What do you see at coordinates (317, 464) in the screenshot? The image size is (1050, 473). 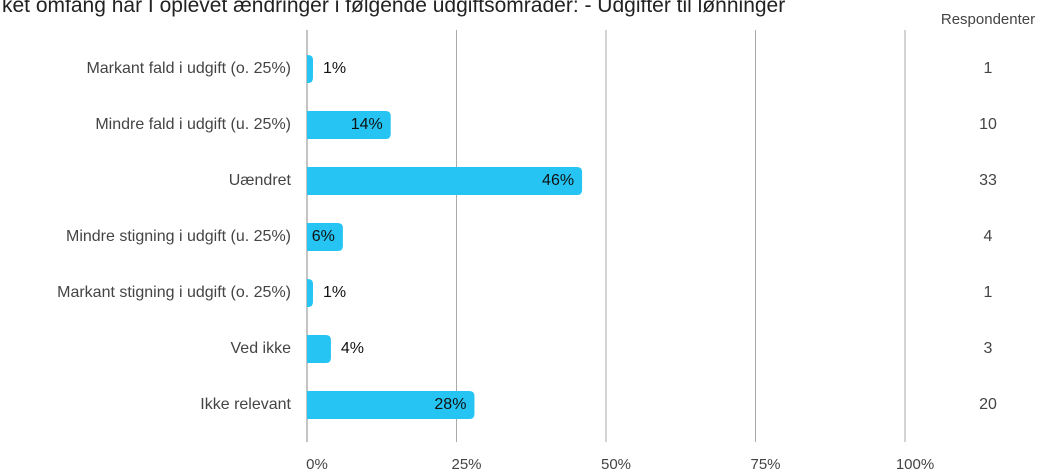 I see `x-tick-label: 0%` at bounding box center [317, 464].